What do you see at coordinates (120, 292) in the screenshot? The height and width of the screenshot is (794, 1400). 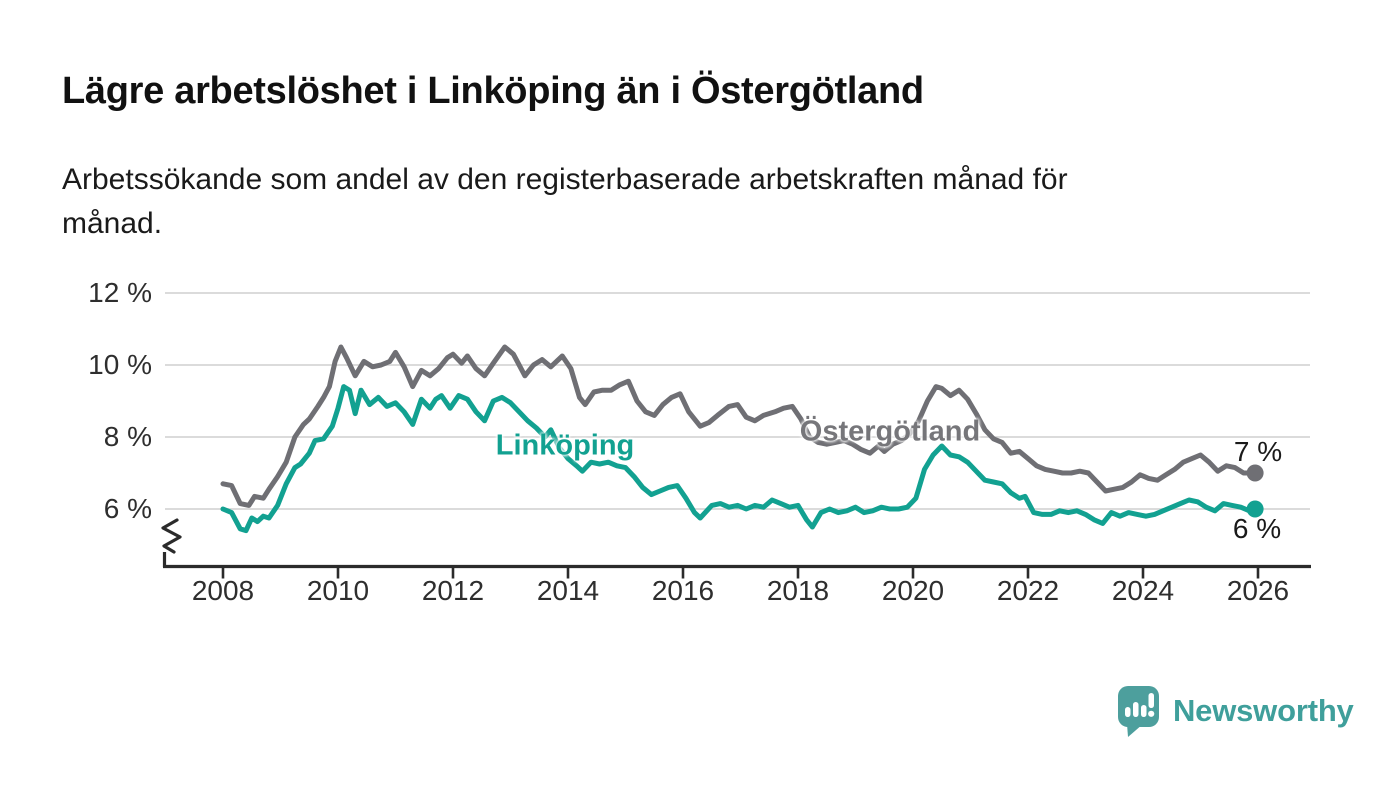 I see `y-tick-label-12: 12 %` at bounding box center [120, 292].